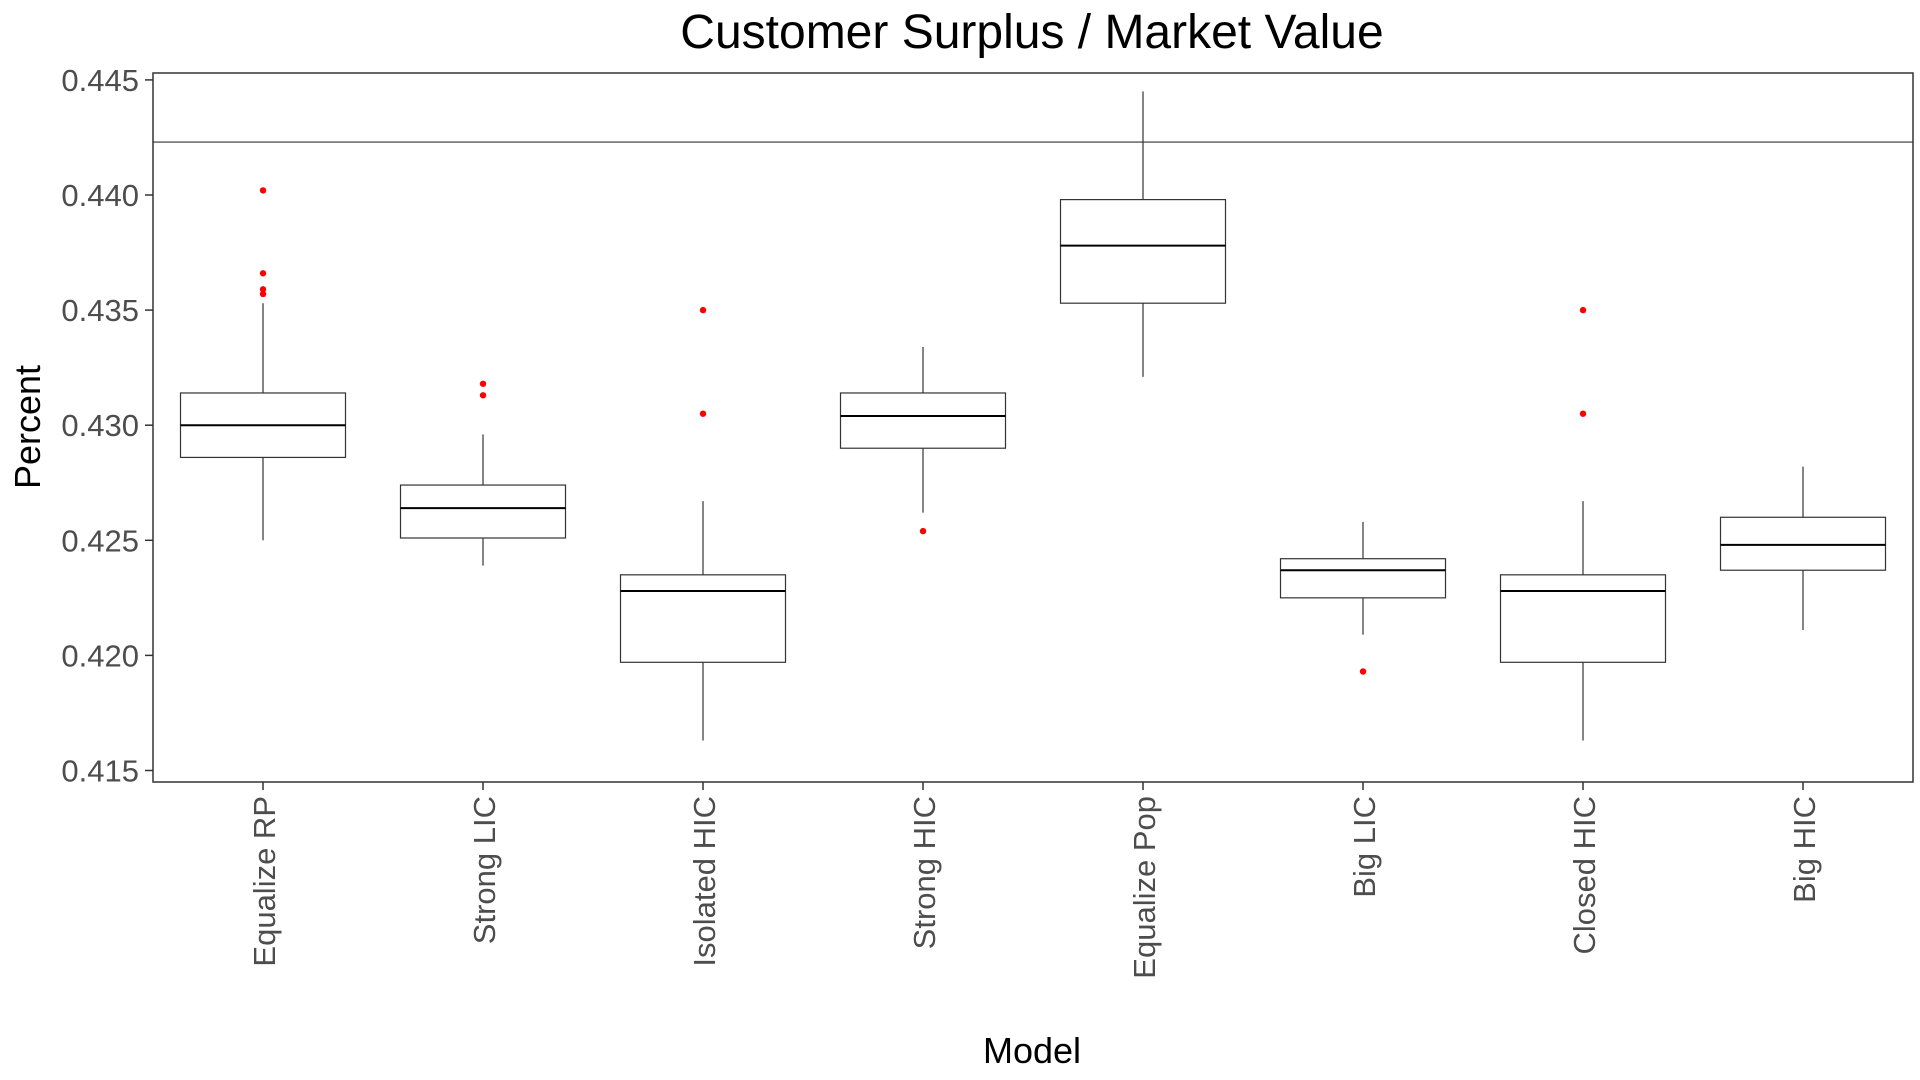 This screenshot has height=1080, width=1920. I want to click on x-tick-label: Strong LIC, so click(484, 870).